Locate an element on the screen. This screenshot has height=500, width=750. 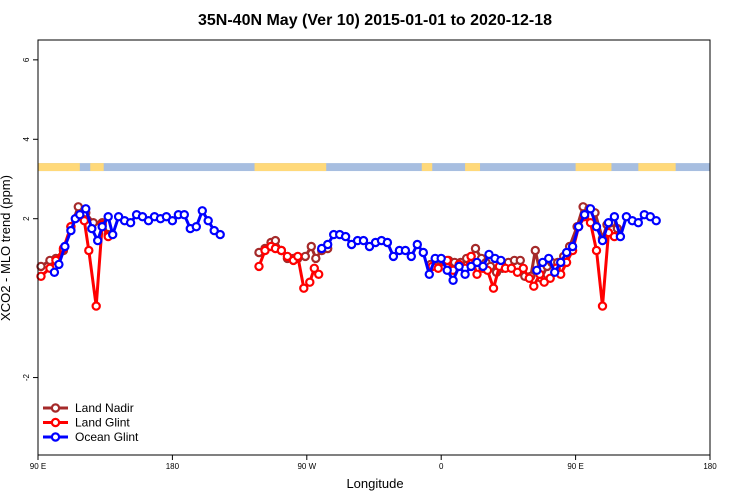
y-tick-label: 4 is located at coordinates (26, 139).